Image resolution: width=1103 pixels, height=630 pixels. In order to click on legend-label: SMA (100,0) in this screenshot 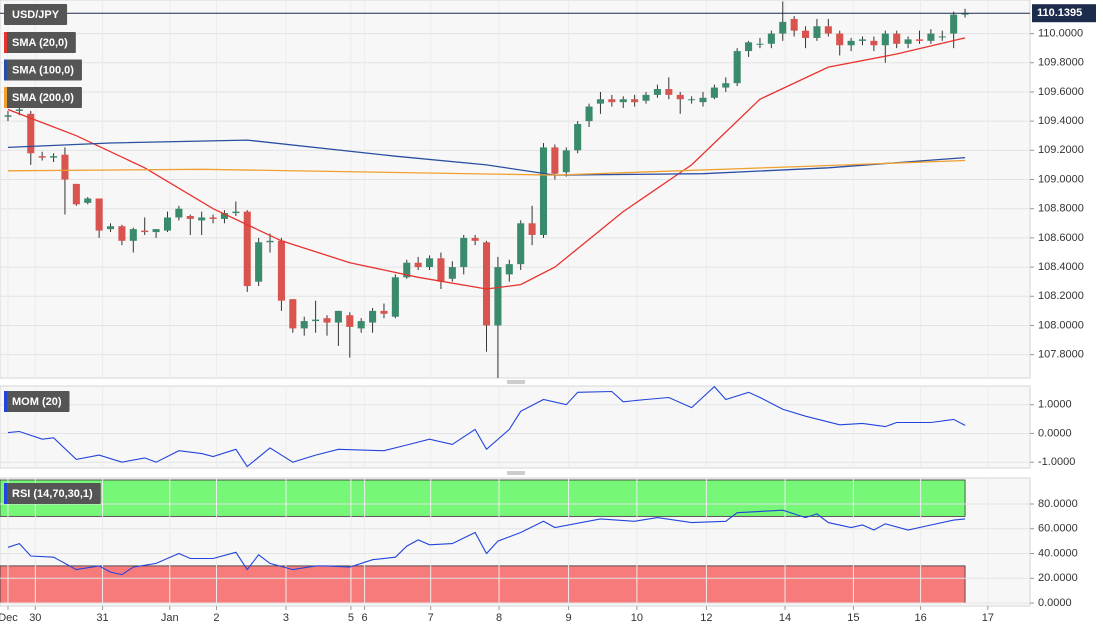, I will do `click(43, 70)`.